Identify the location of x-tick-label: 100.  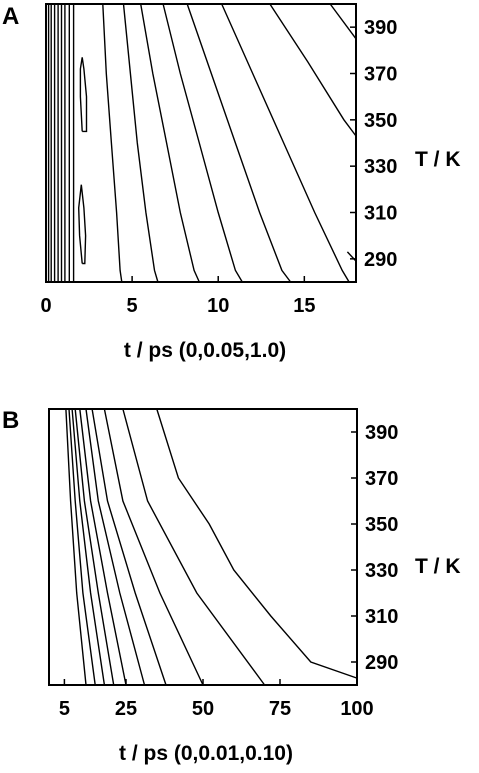
(356, 709).